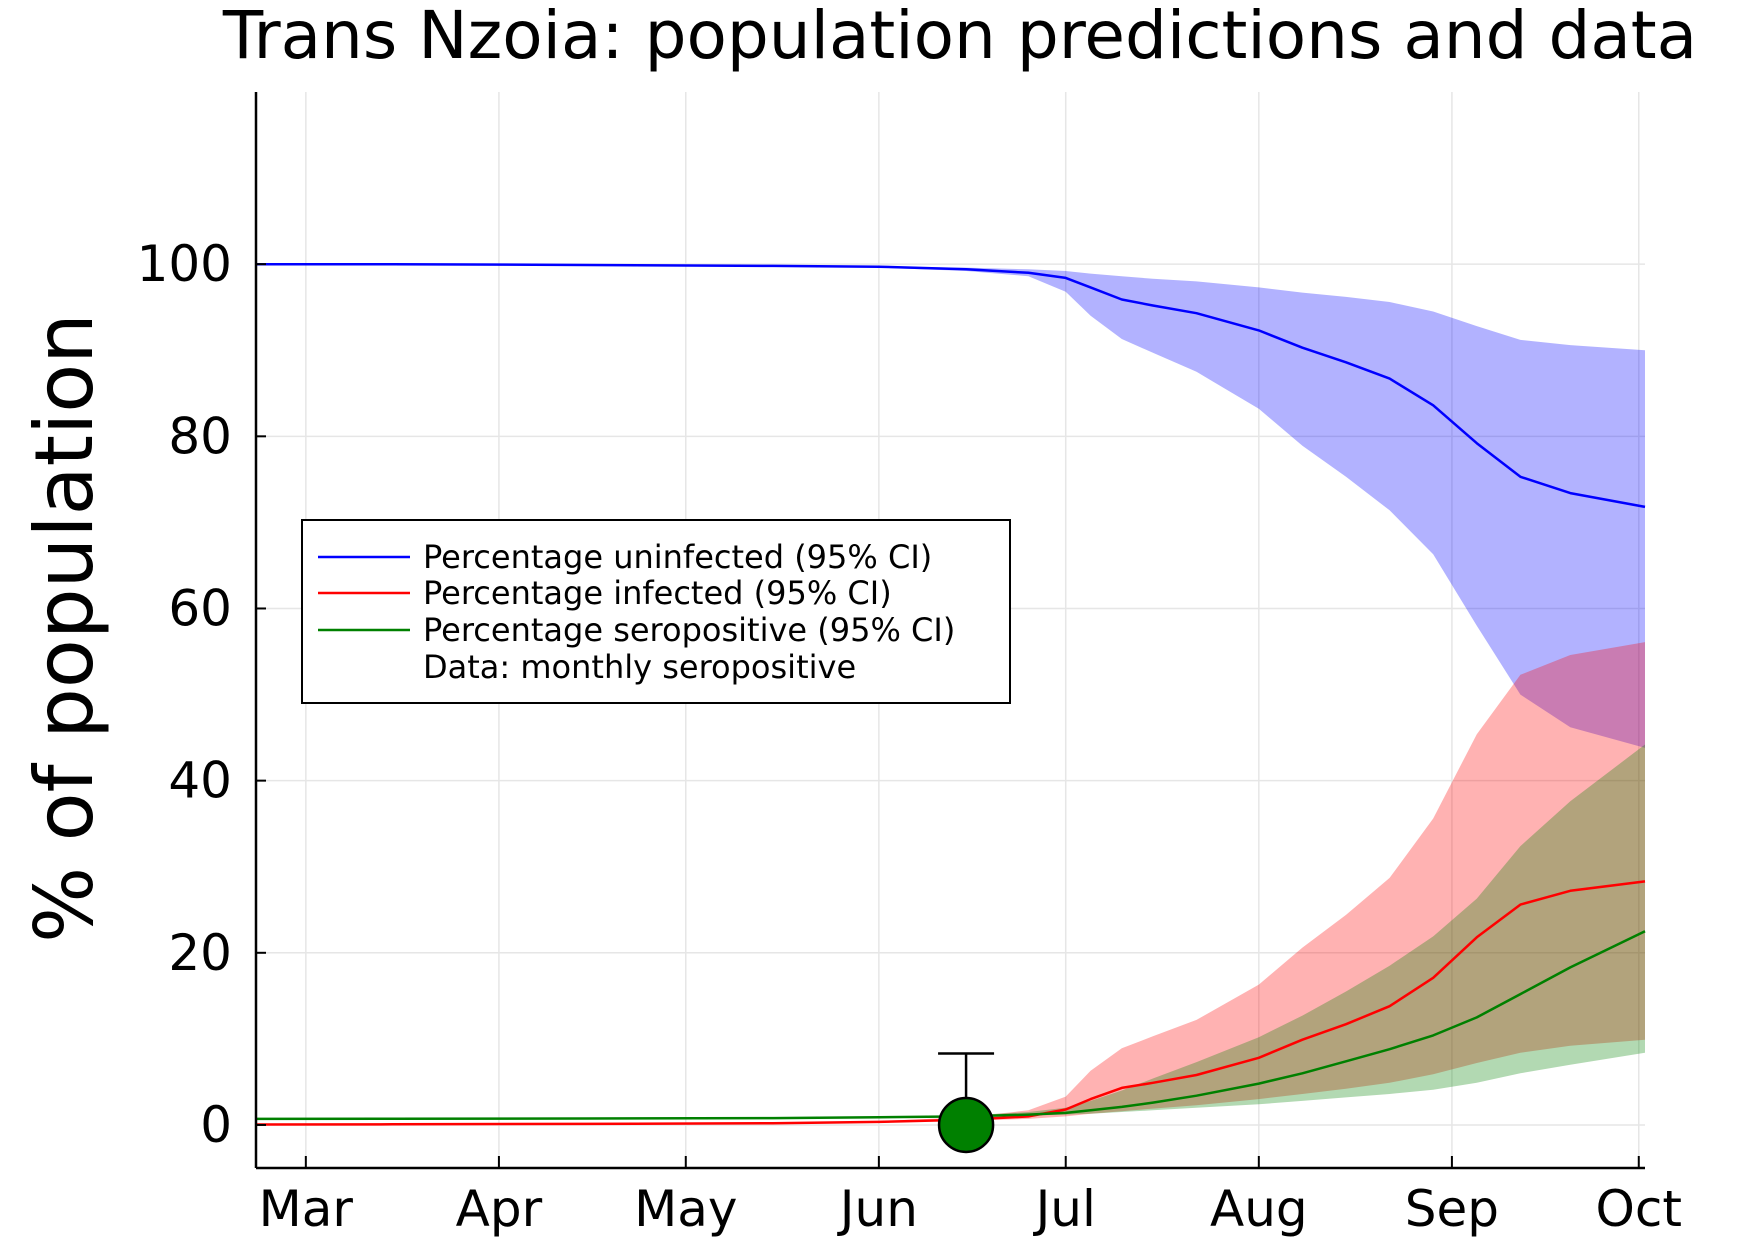 The image size is (1750, 1250). I want to click on x-tick-label: Jun, so click(877, 1209).